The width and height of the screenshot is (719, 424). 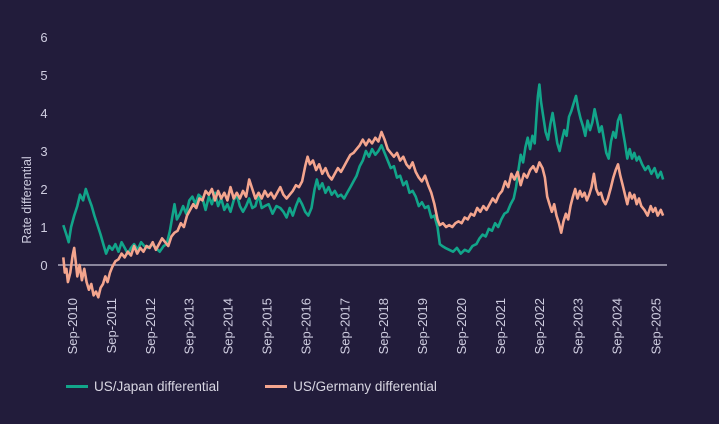 What do you see at coordinates (72, 326) in the screenshot?
I see `x-tick-label: Sep-2010` at bounding box center [72, 326].